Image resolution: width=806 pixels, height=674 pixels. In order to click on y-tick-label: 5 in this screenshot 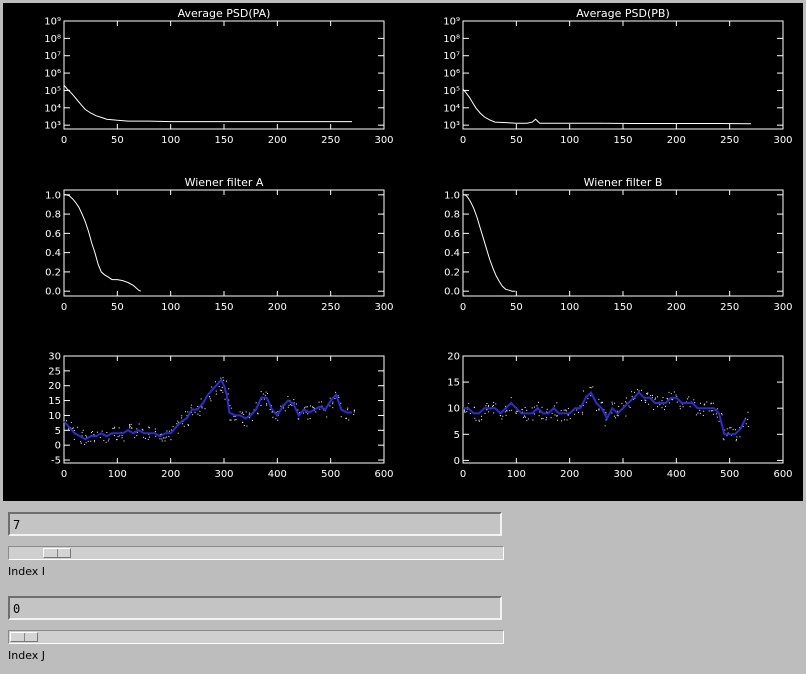, I will do `click(58, 431)`.